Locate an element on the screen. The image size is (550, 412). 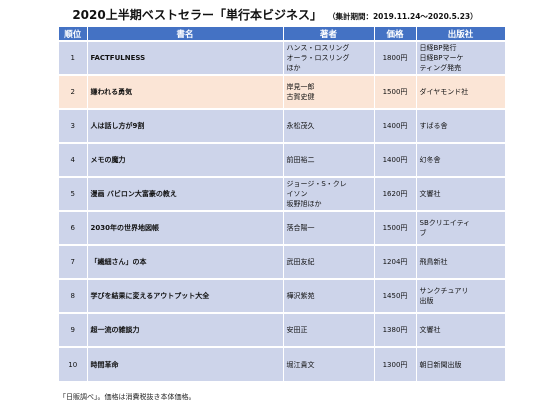
publisher-cell: ダイヤモンド社 is located at coordinates (461, 91).